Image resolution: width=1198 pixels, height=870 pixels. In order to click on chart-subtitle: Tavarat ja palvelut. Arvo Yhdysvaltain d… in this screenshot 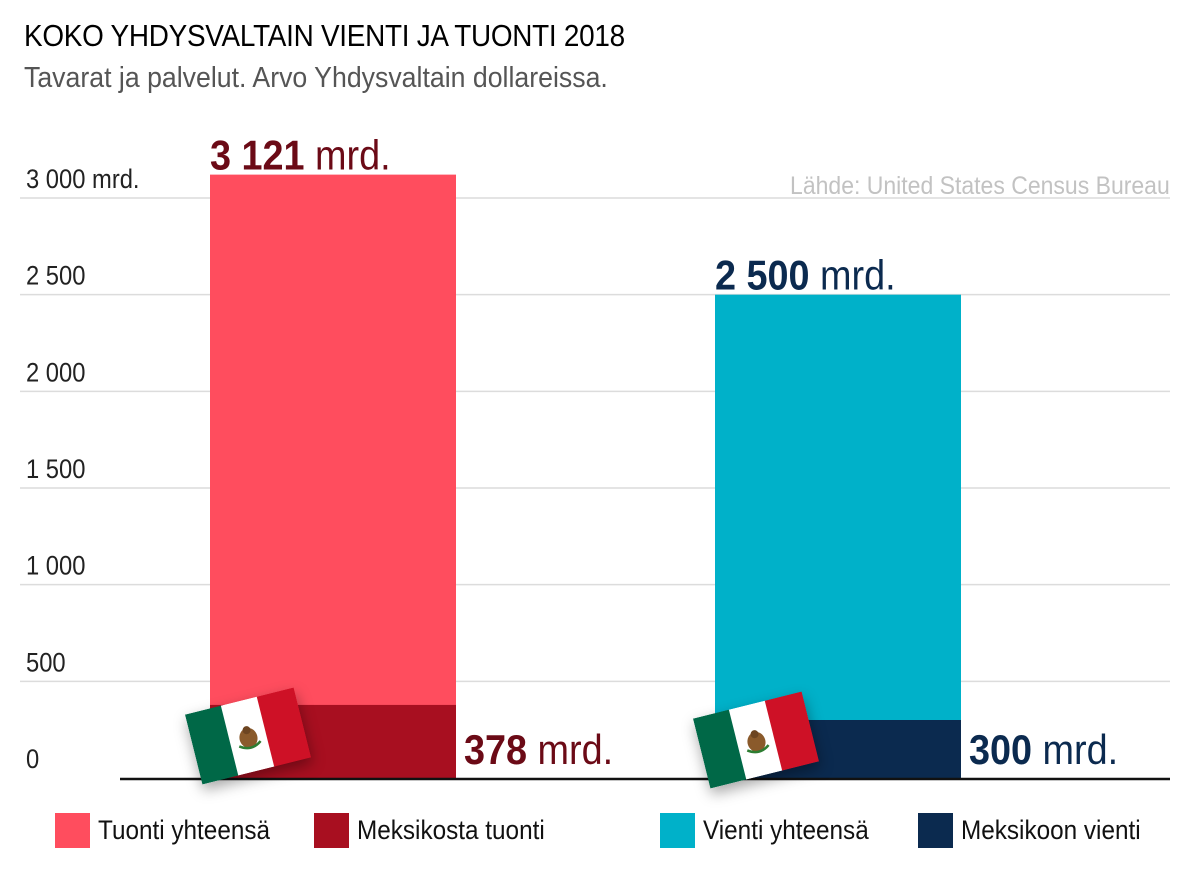, I will do `click(316, 78)`.